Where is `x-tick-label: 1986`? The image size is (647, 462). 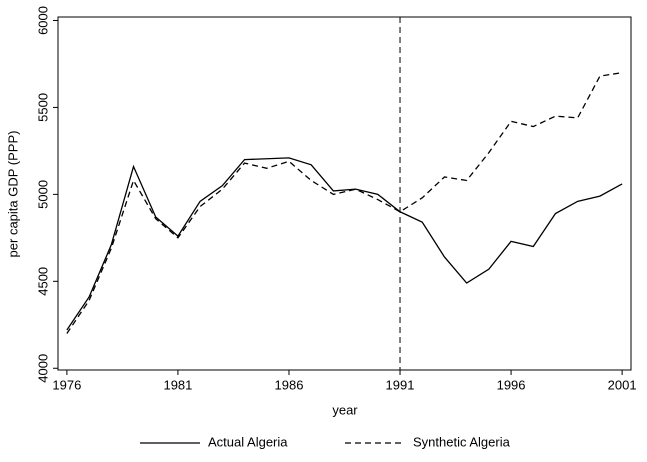 x-tick-label: 1986 is located at coordinates (289, 384).